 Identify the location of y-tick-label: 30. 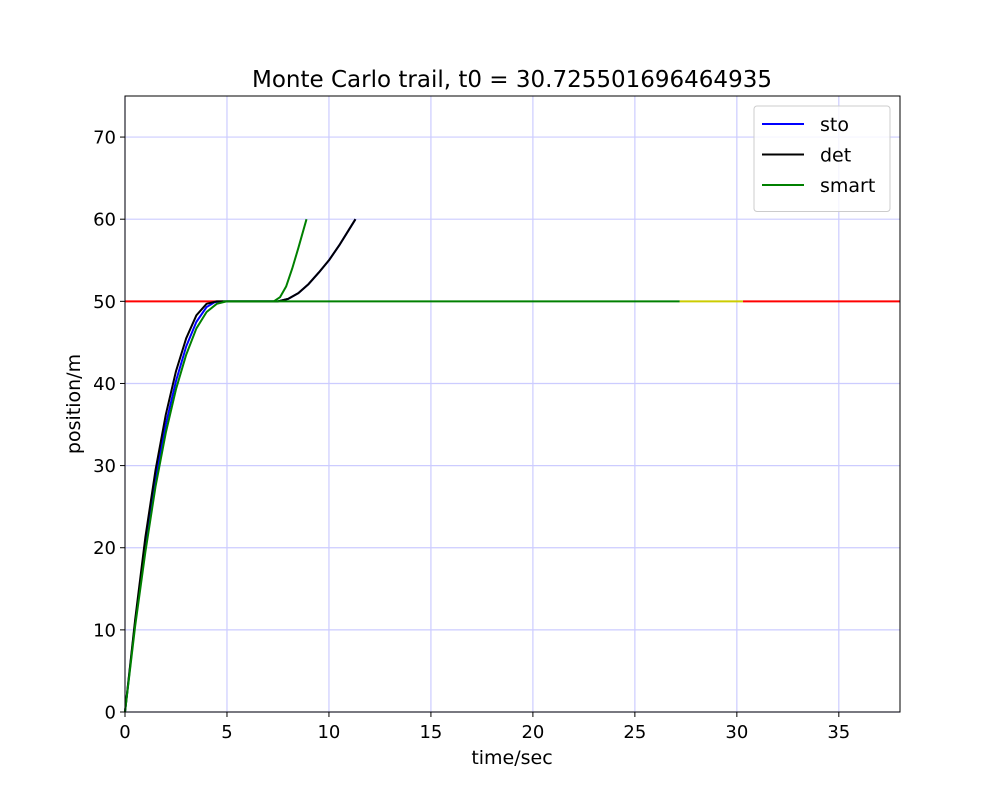
(104, 466).